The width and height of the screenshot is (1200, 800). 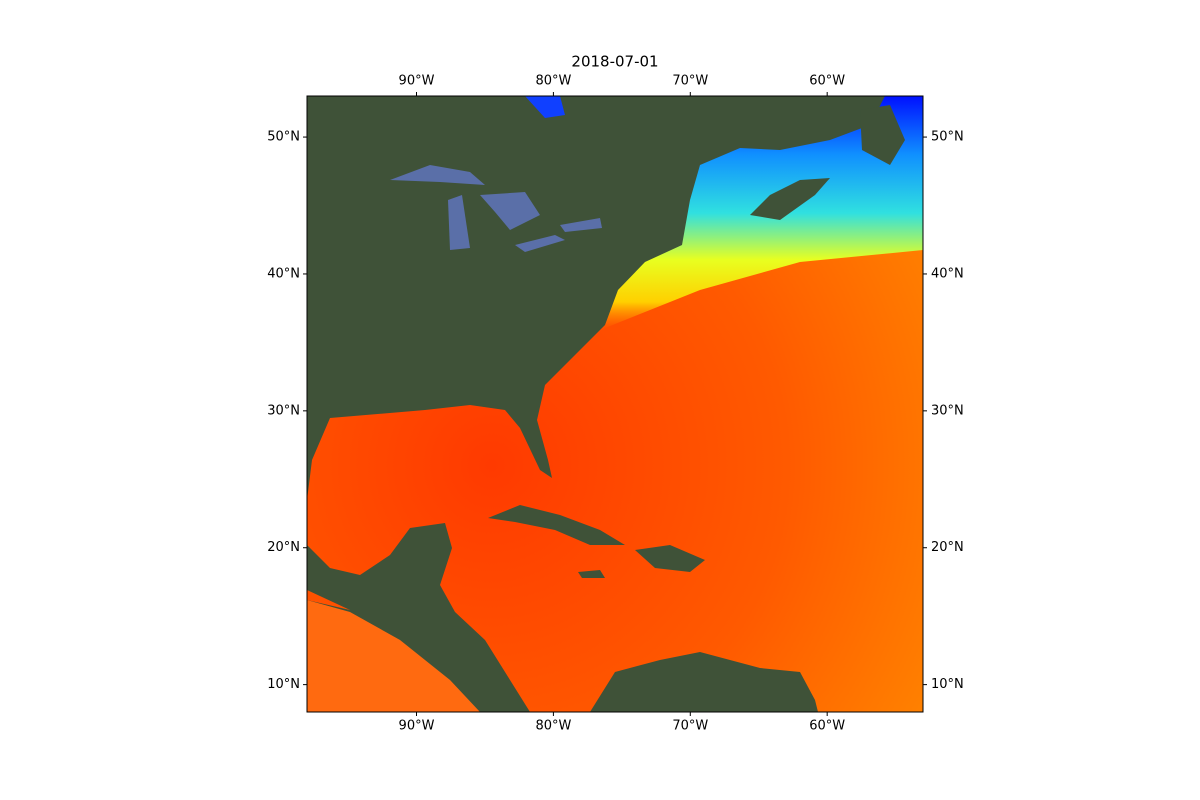 I want to click on lake-superior, so click(x=437, y=175).